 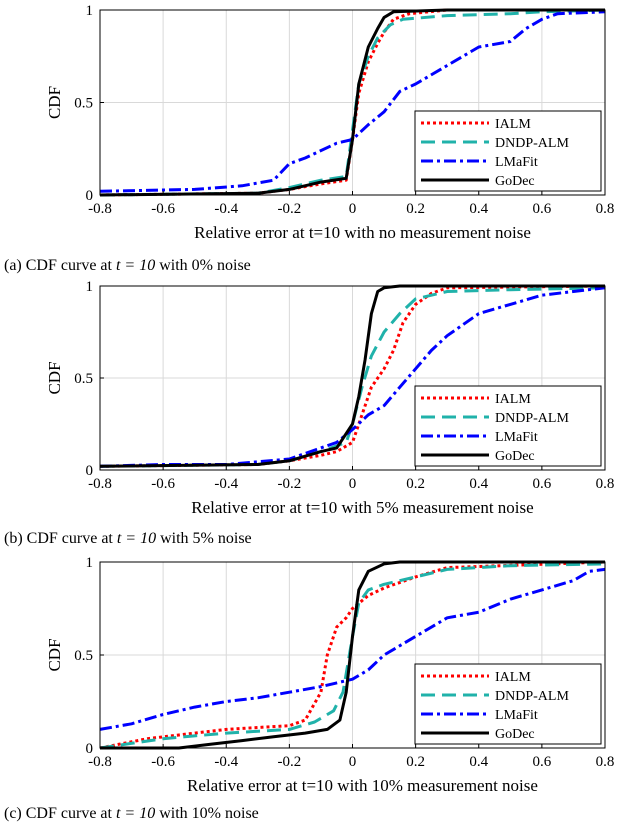 What do you see at coordinates (60, 813) in the screenshot?
I see `caption-c-pre: (c) CDF curve at` at bounding box center [60, 813].